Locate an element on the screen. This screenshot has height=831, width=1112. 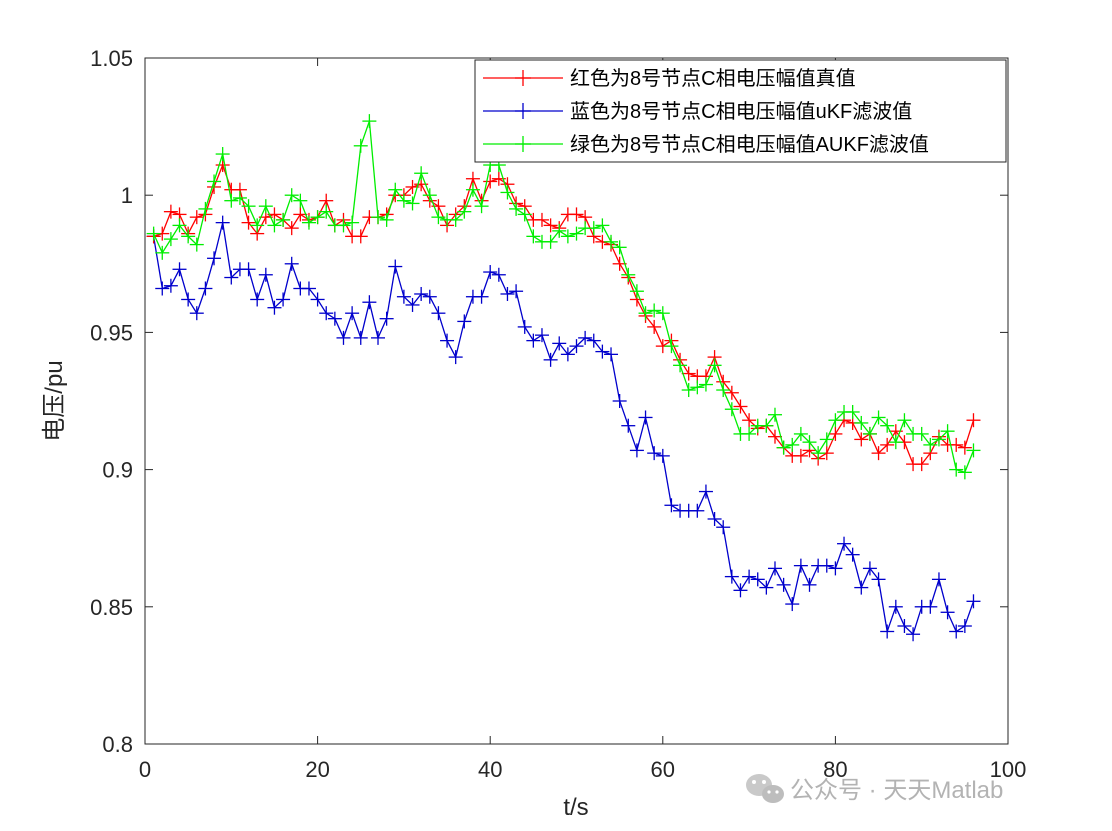
legend-box is located at coordinates (740, 111).